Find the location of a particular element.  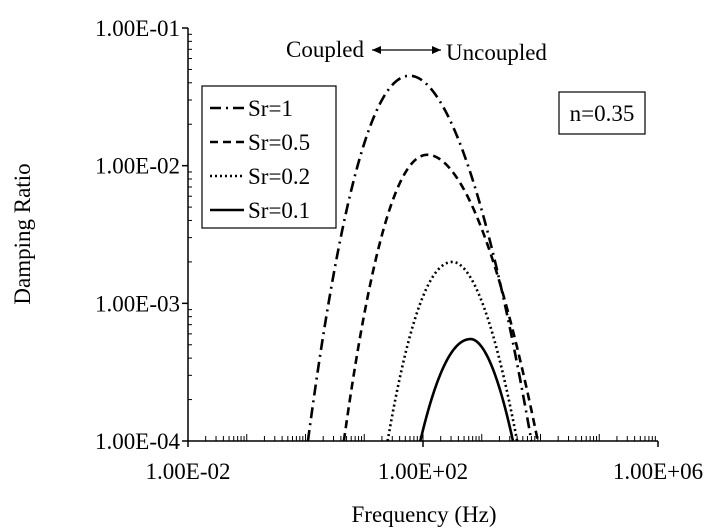

y-tick-label: 1.00E-04 is located at coordinates (137, 441).